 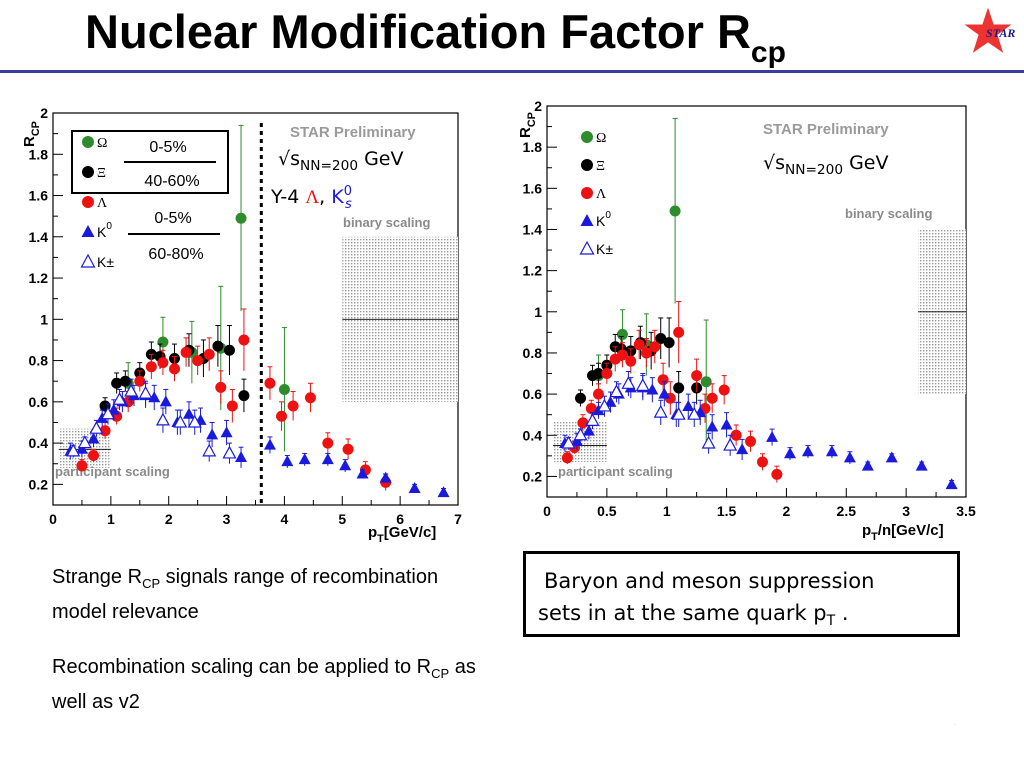 What do you see at coordinates (727, 511) in the screenshot?
I see `chart1-xtick-label: 1.5` at bounding box center [727, 511].